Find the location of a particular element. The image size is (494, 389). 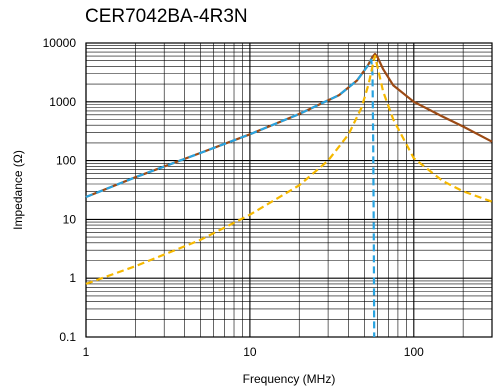

chart-title: CER7042BA-4R3N is located at coordinates (166, 16).